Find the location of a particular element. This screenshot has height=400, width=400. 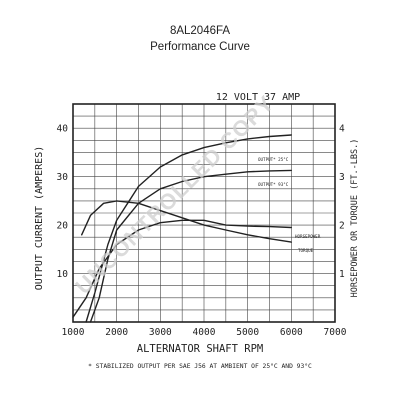

x-tick-label: 6000 is located at coordinates (291, 332).